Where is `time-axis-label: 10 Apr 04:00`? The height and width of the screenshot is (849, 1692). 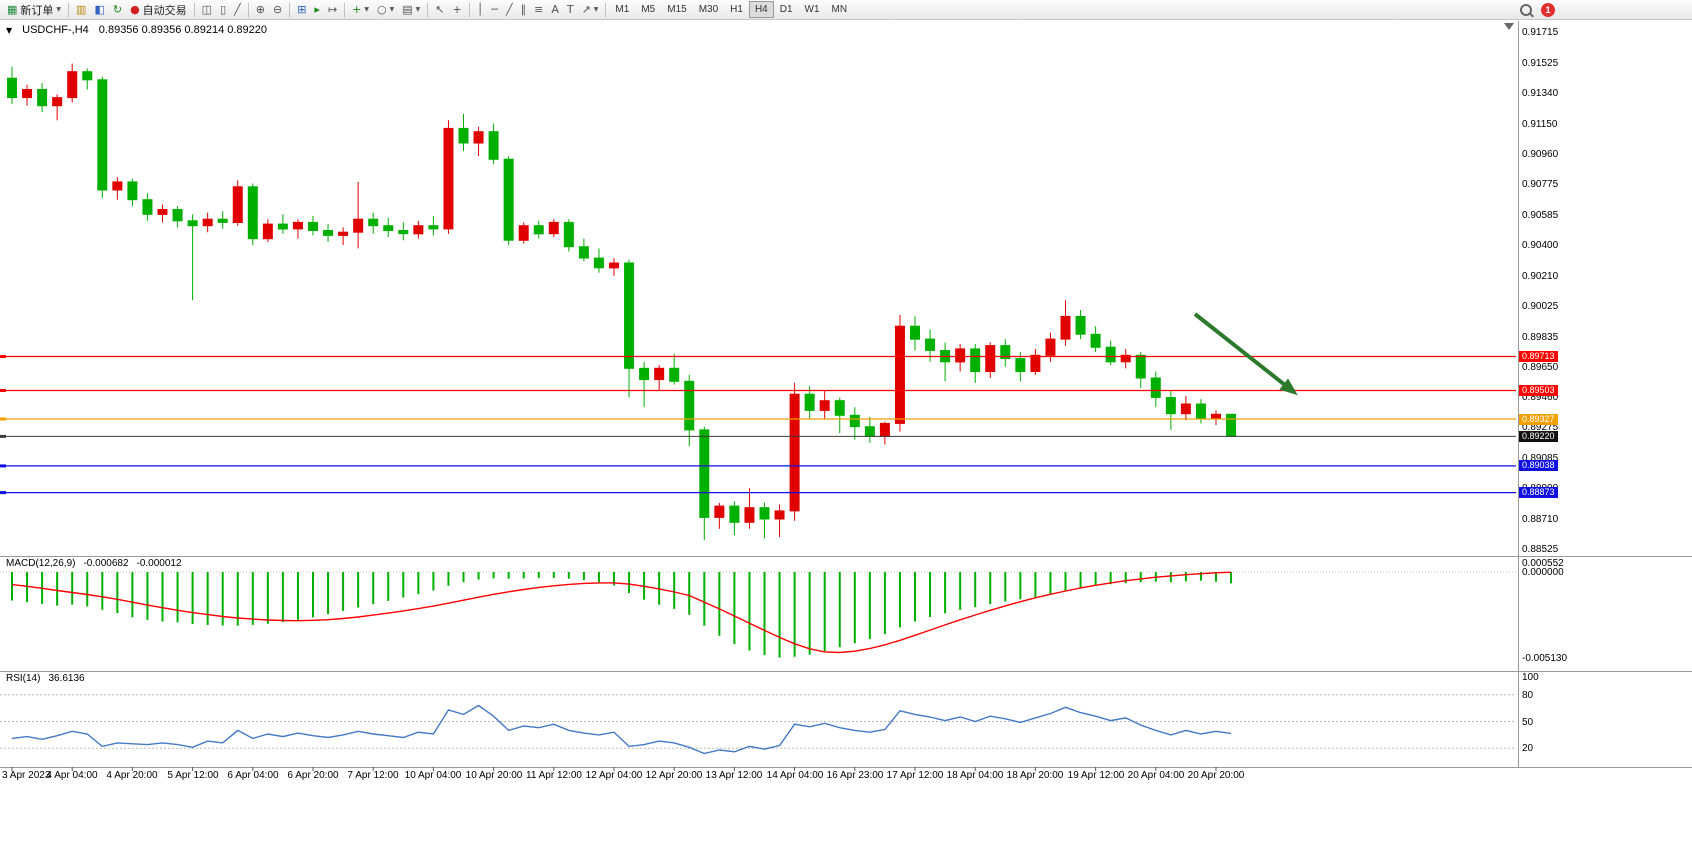 time-axis-label: 10 Apr 04:00 is located at coordinates (433, 775).